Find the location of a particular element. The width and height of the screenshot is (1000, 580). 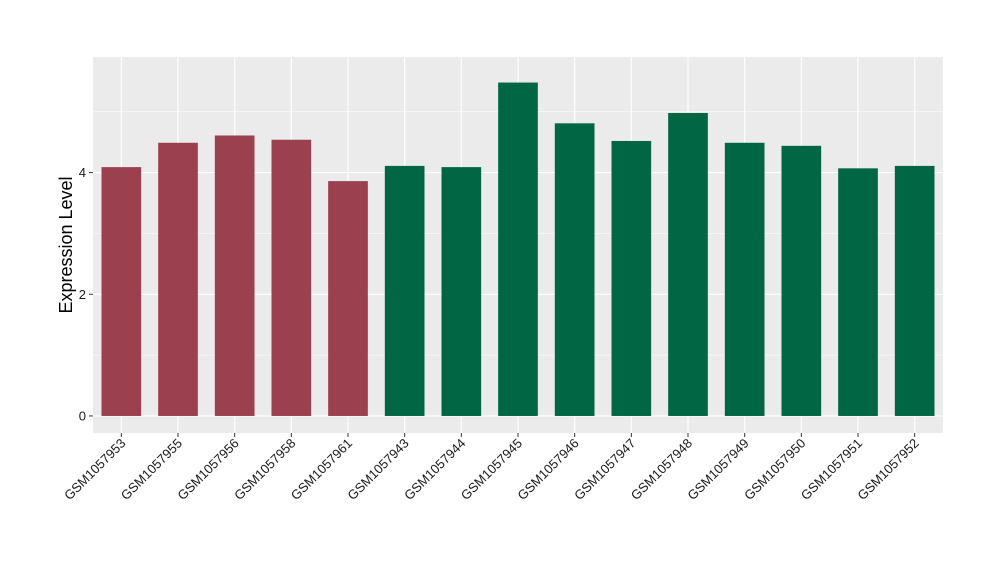

bar-GSM1057956 is located at coordinates (234, 275).